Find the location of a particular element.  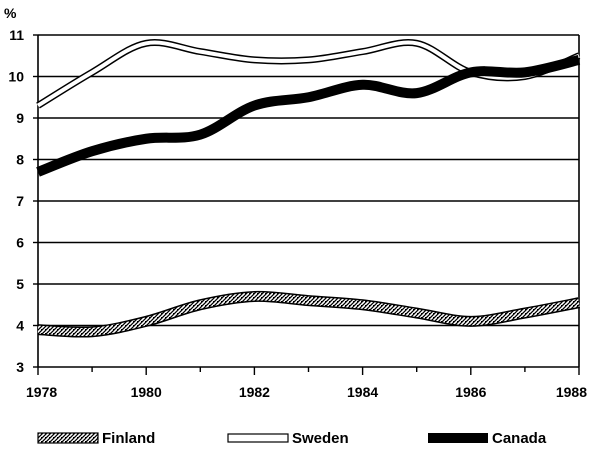

y-tick-label: 6 is located at coordinates (20, 243).